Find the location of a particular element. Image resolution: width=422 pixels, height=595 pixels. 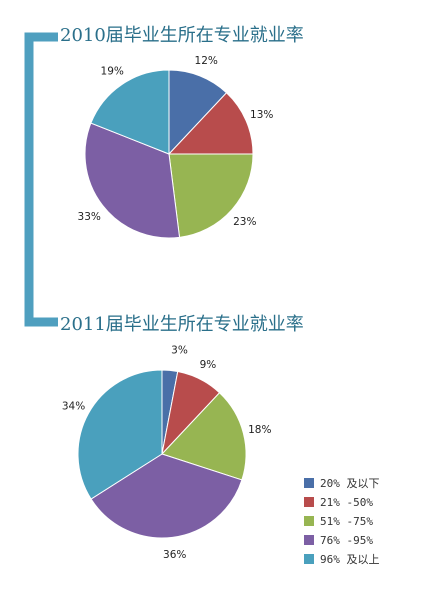

pie-data-label: 23% is located at coordinates (244, 222).